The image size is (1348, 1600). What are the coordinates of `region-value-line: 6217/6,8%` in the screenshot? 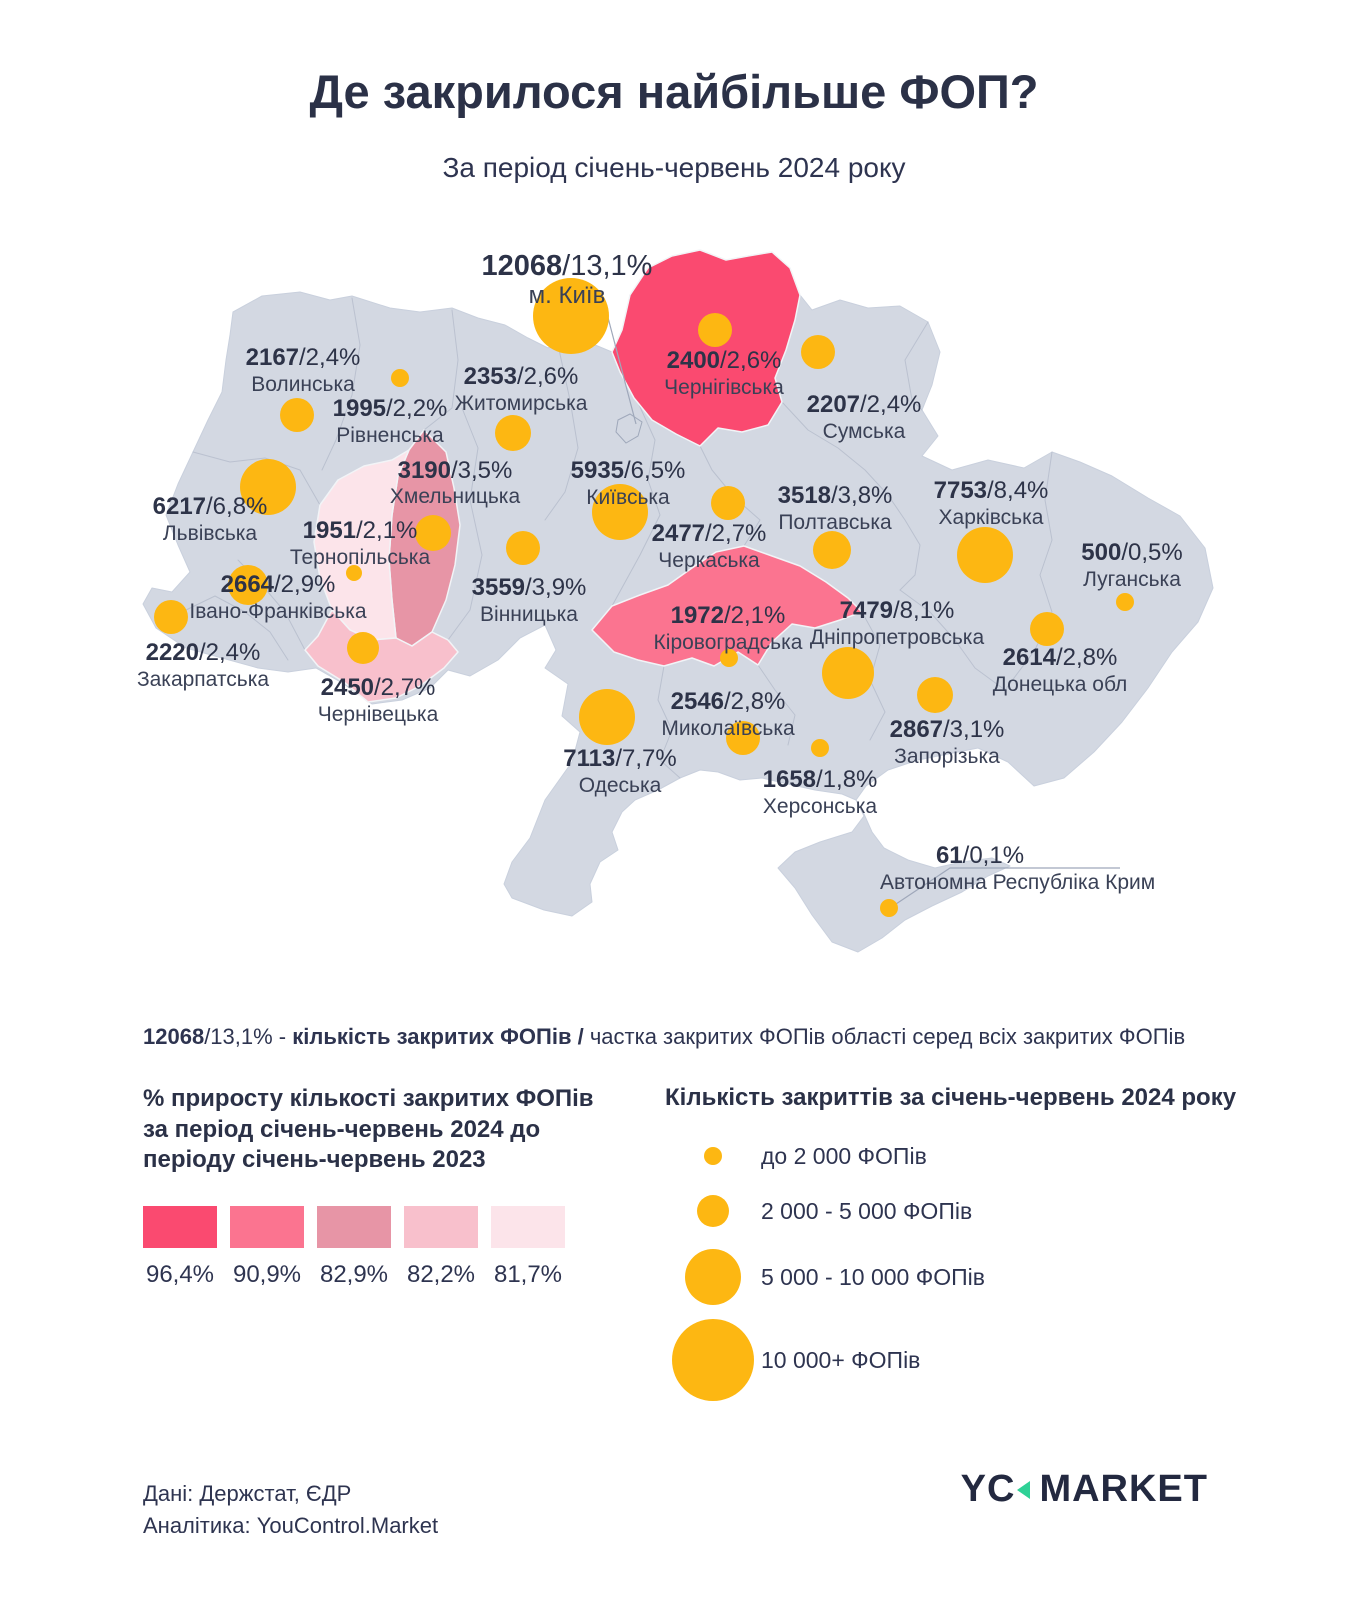 It's located at (210, 507).